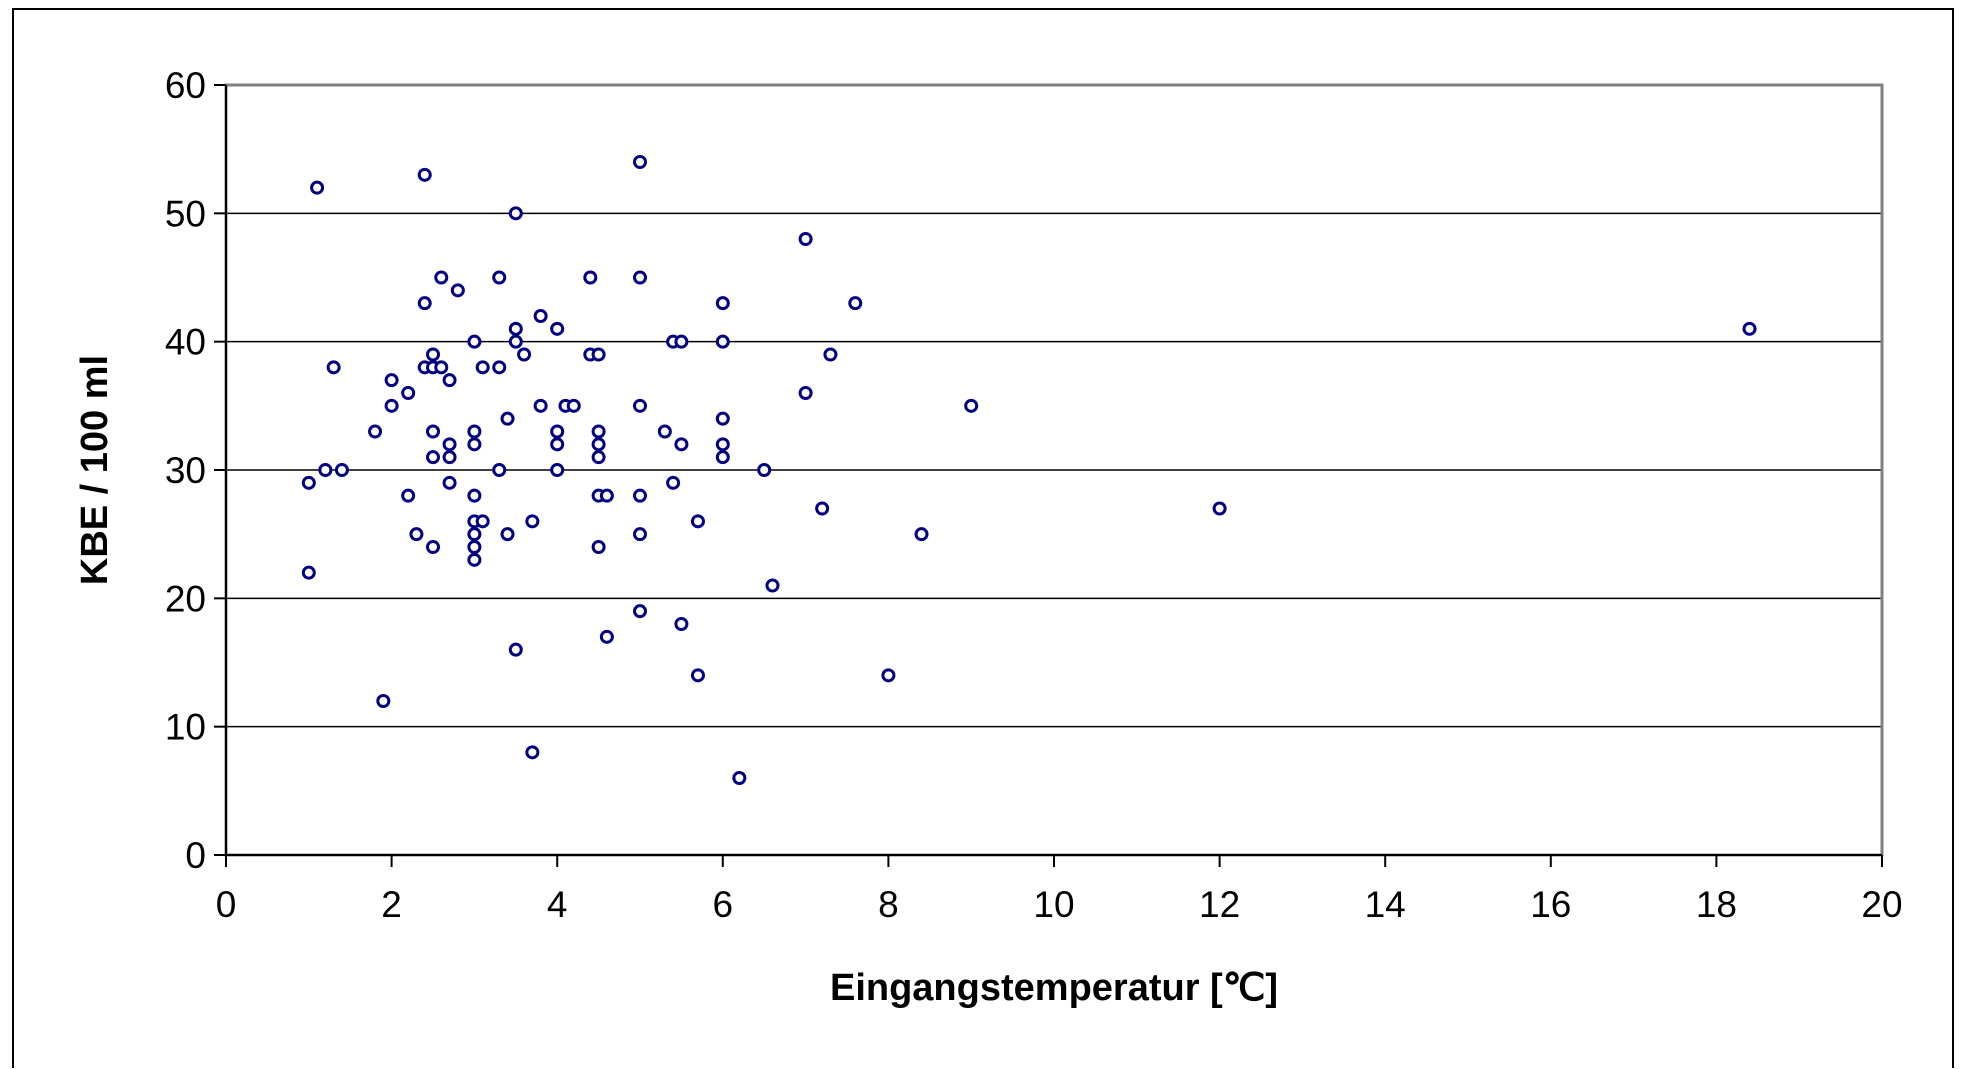 The width and height of the screenshot is (1963, 1069). I want to click on y-tick-label: 40, so click(185, 342).